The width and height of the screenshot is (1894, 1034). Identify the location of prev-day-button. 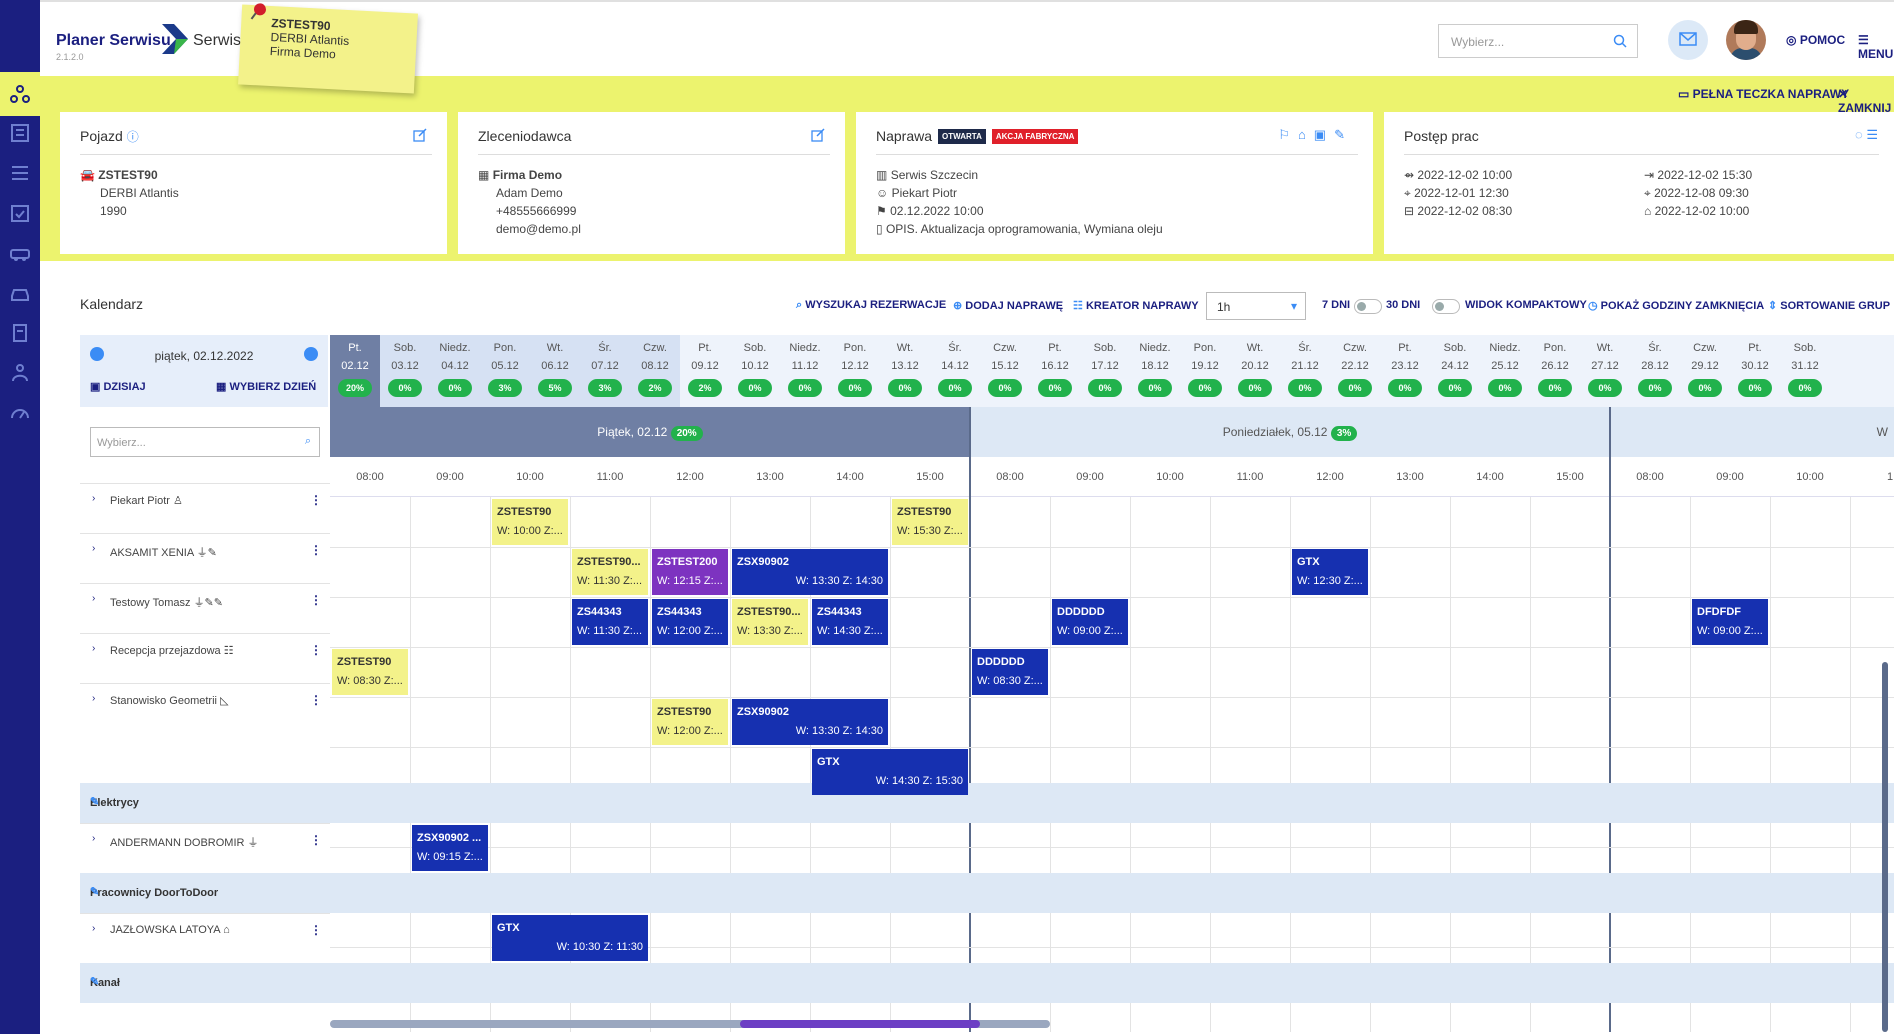
(97, 354).